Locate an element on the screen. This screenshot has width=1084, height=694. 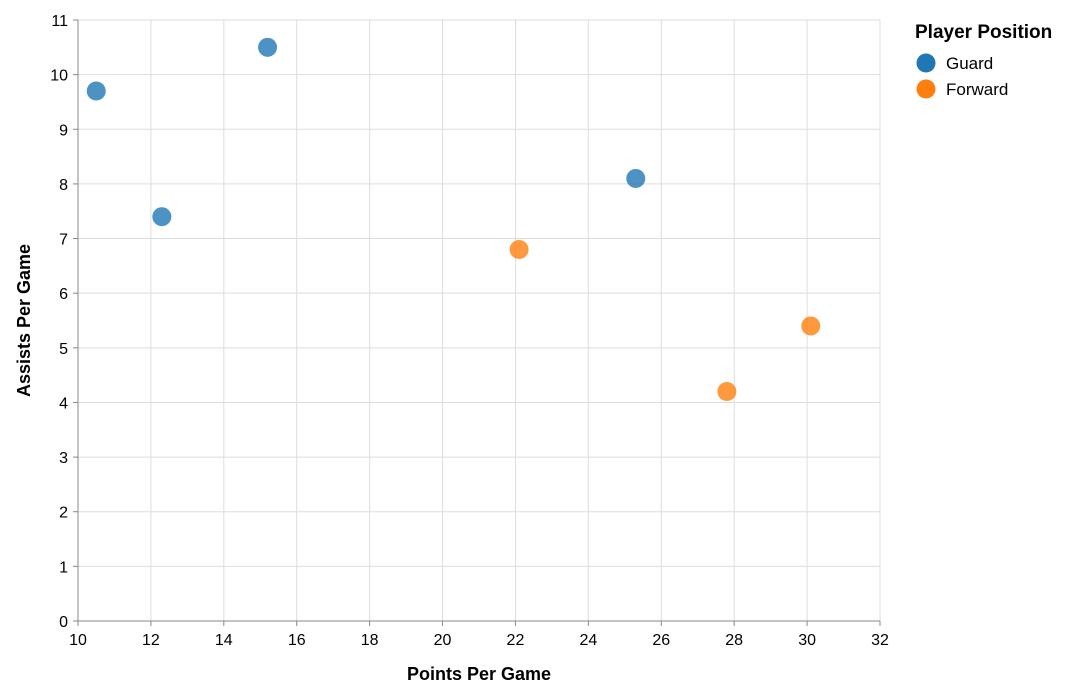
x-tick-label: 26 is located at coordinates (661, 640).